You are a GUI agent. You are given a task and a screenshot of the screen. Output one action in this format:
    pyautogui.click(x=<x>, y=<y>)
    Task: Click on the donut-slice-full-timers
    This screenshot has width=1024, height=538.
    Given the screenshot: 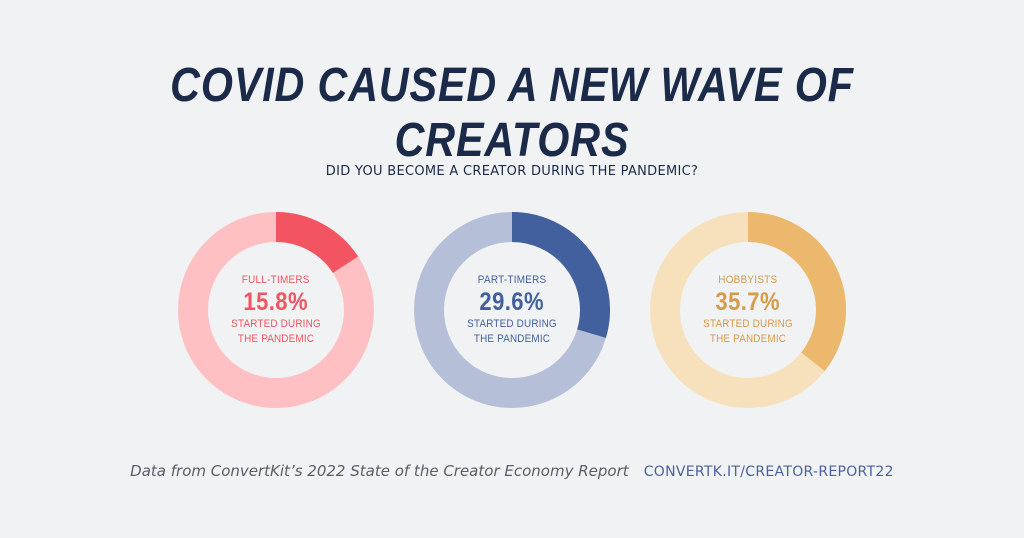 What is the action you would take?
    pyautogui.click(x=317, y=243)
    